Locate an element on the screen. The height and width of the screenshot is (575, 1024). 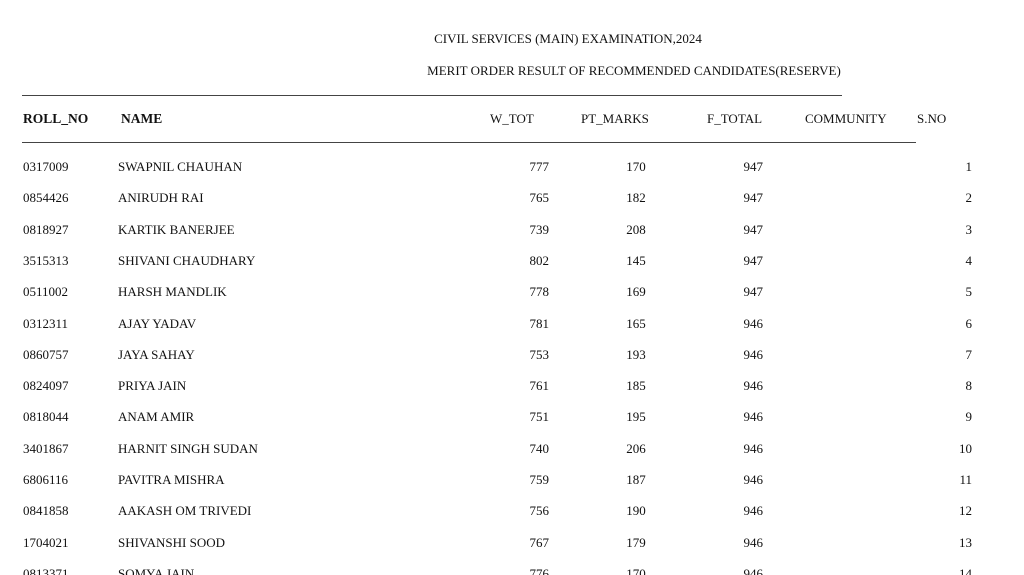
pt-marks: 182 is located at coordinates (636, 198).